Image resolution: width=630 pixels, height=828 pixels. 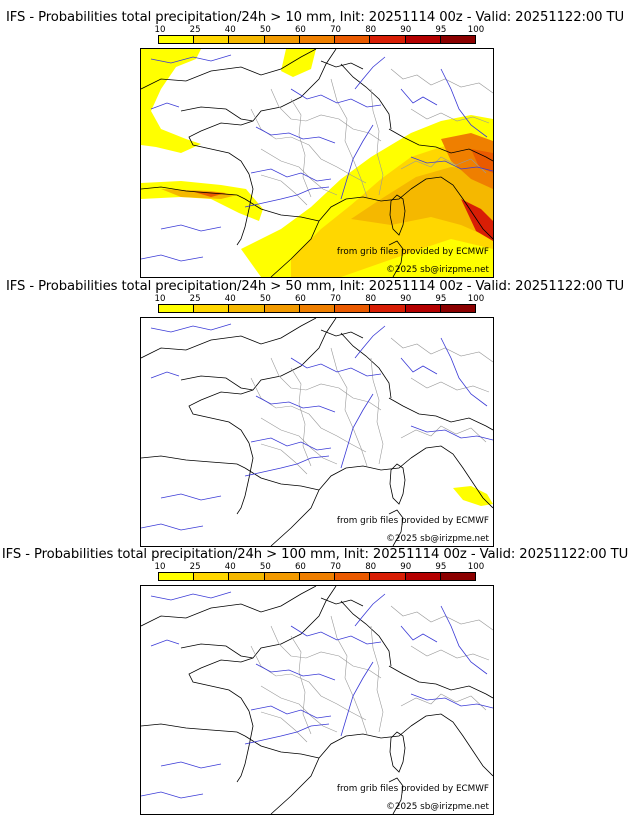 I want to click on precip-shading, so click(x=473, y=496).